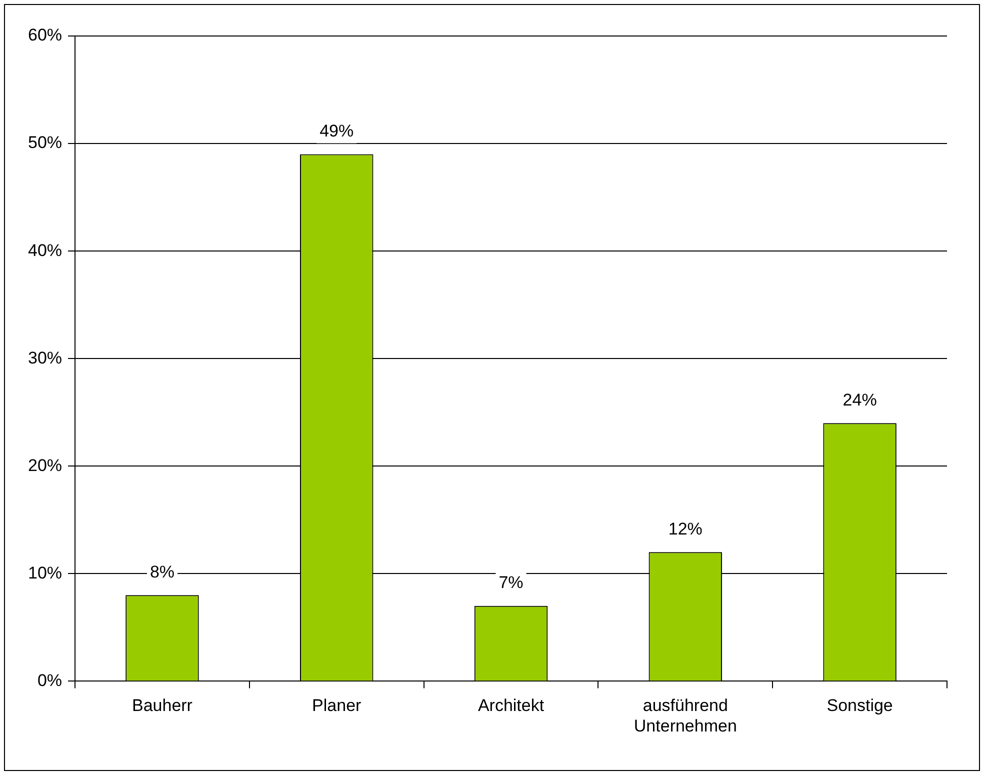  I want to click on y-tick-label: 0%, so click(49, 680).